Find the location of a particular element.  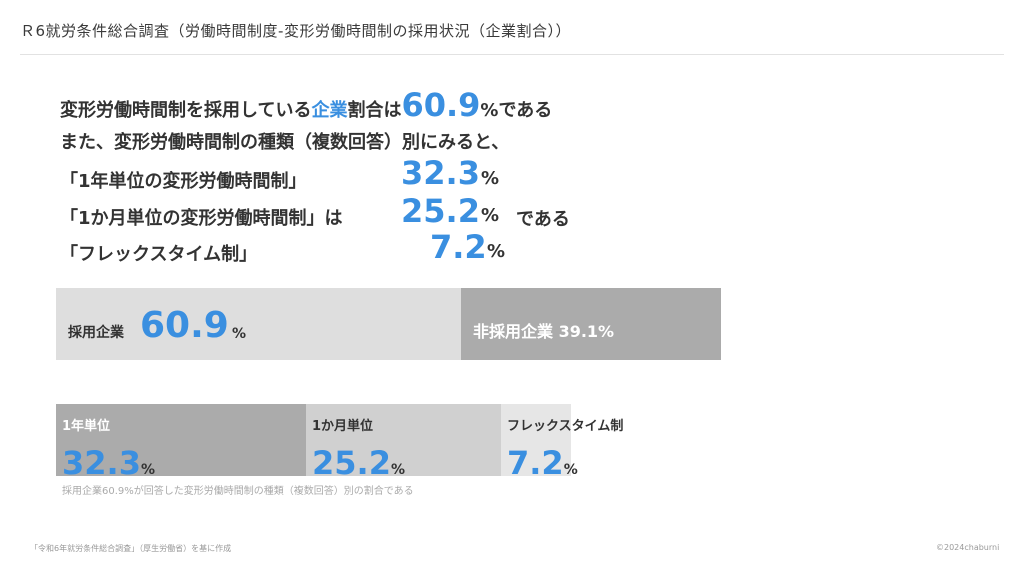

one-year-unit-number: 32.3 is located at coordinates (101, 463).